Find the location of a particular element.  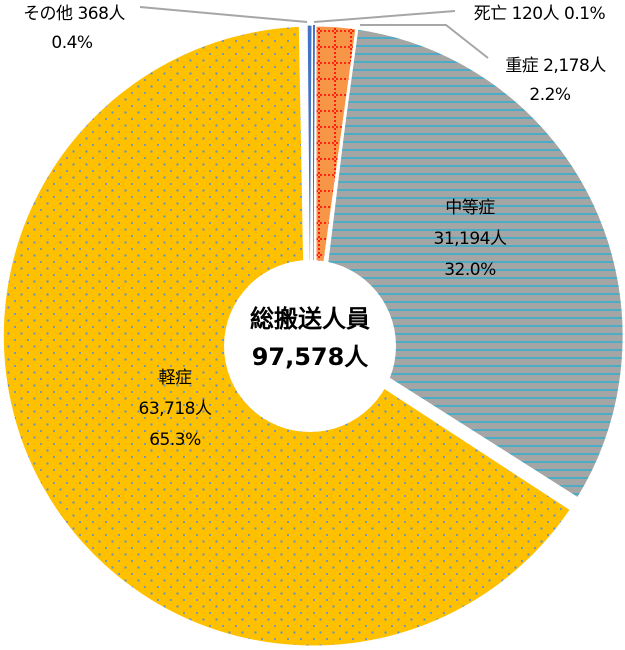

leader-line-death is located at coordinates (384, 16).